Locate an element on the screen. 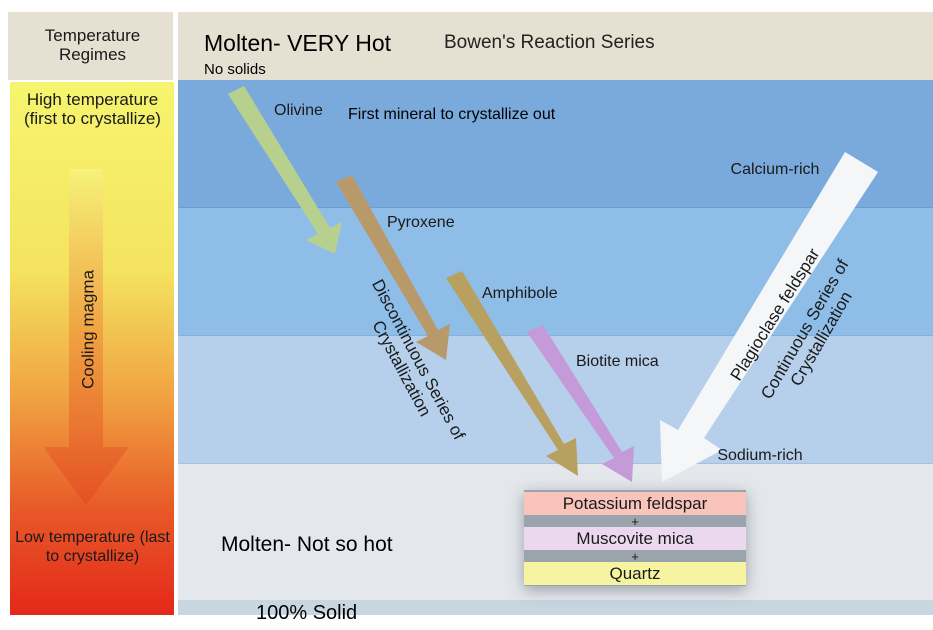  header-left is located at coordinates (90, 46).